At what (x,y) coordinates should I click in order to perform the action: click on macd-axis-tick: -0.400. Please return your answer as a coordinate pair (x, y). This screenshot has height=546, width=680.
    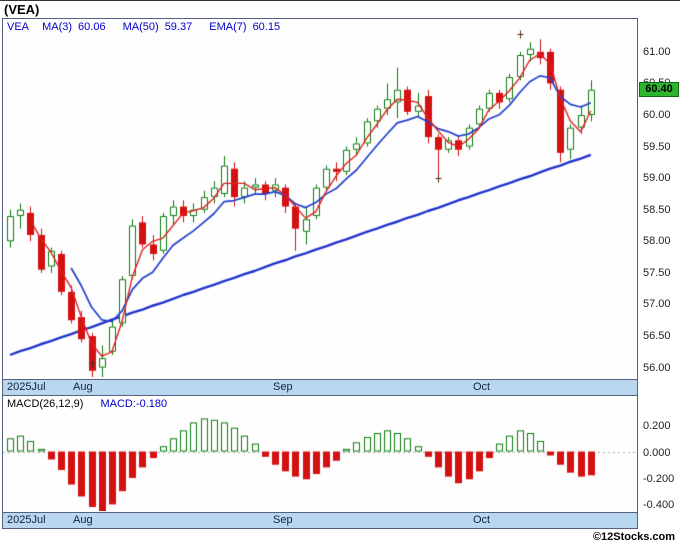
    Looking at the image, I should click on (659, 505).